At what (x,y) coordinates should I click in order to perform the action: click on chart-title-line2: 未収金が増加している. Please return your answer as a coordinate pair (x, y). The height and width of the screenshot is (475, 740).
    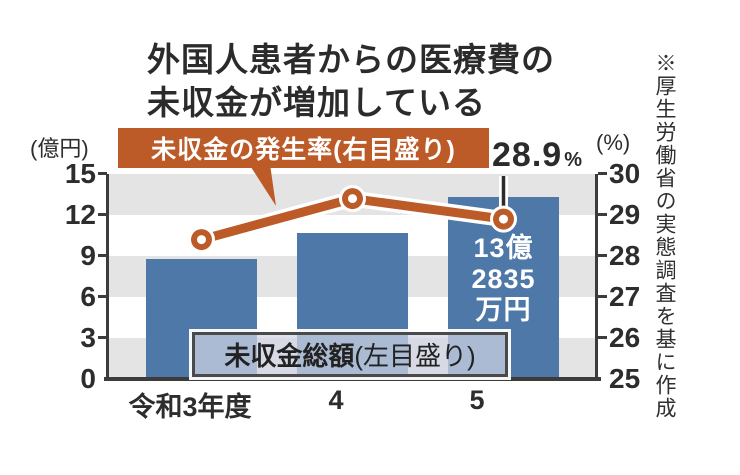
    Looking at the image, I should click on (317, 102).